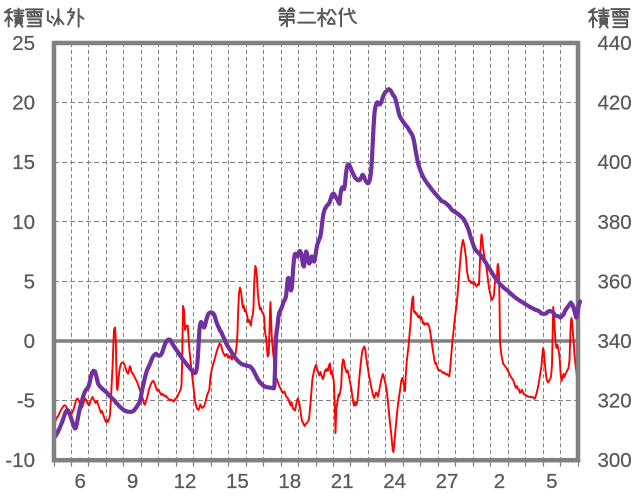  What do you see at coordinates (23, 222) in the screenshot?
I see `svg-text: 10` at bounding box center [23, 222].